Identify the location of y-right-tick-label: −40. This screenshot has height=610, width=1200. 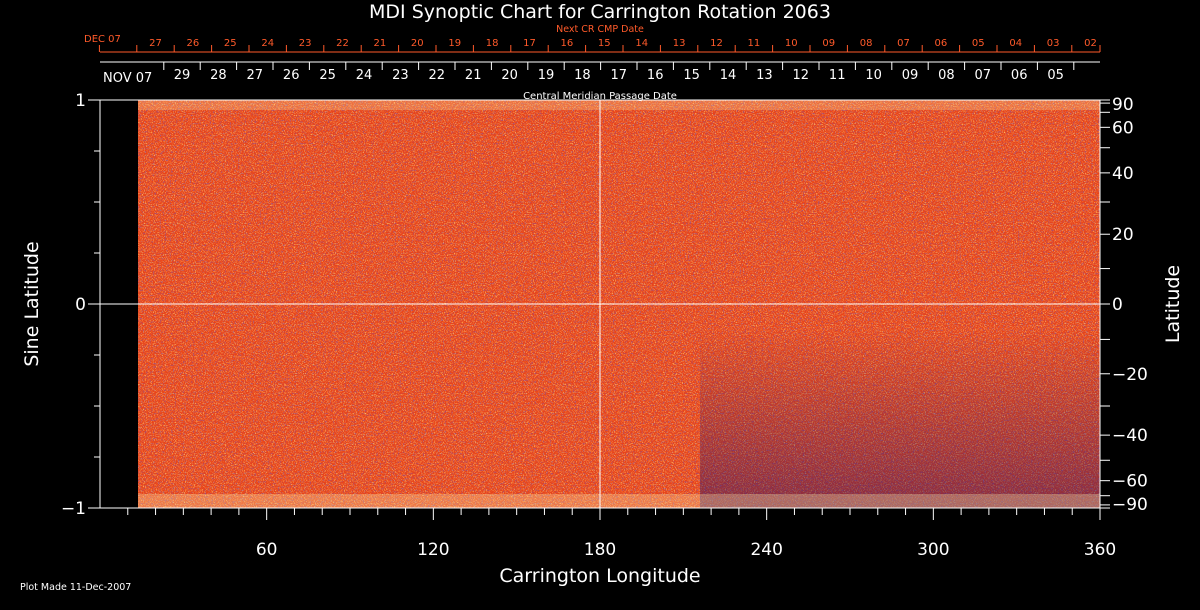
(1130, 436).